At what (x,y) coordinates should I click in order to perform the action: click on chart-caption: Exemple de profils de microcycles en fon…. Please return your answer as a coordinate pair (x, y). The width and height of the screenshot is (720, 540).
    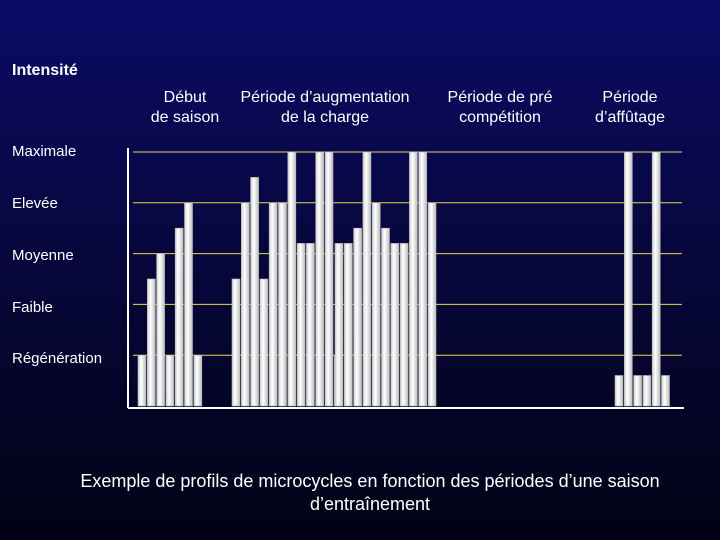
    Looking at the image, I should click on (370, 493).